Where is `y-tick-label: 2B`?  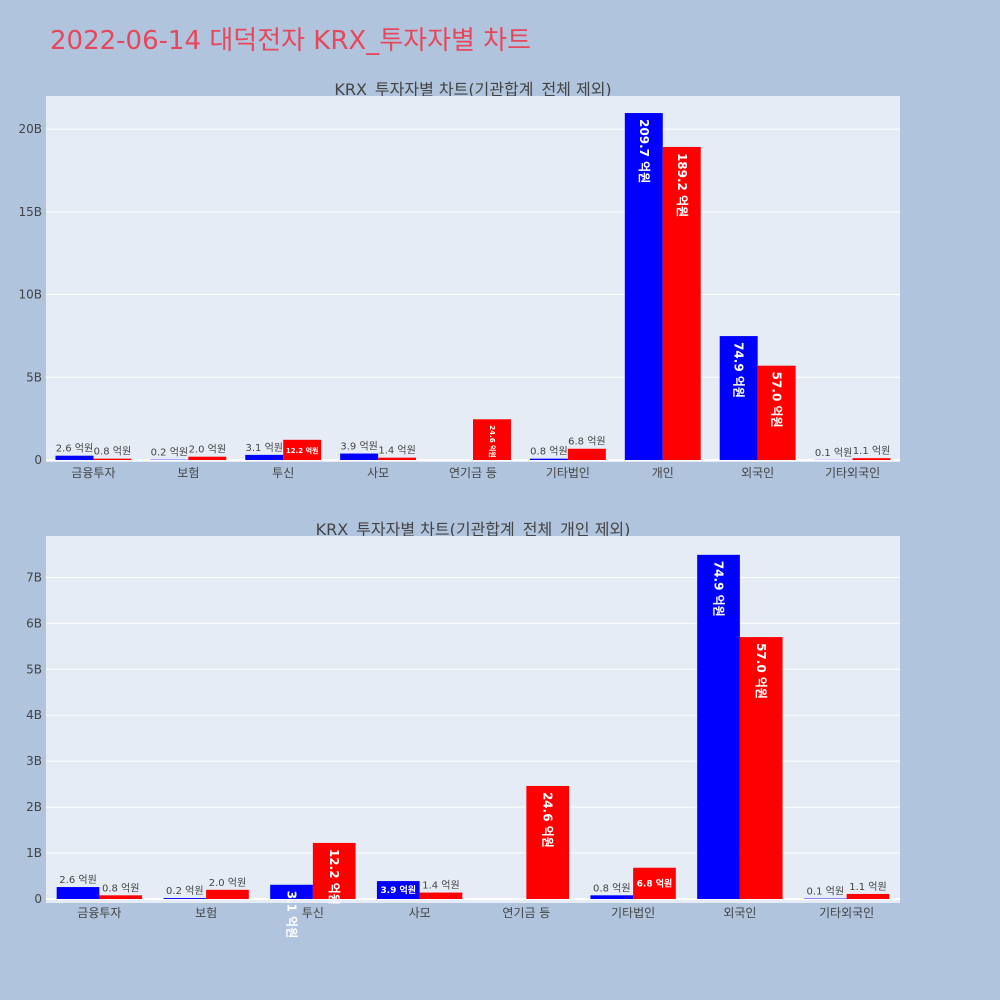 y-tick-label: 2B is located at coordinates (34, 807).